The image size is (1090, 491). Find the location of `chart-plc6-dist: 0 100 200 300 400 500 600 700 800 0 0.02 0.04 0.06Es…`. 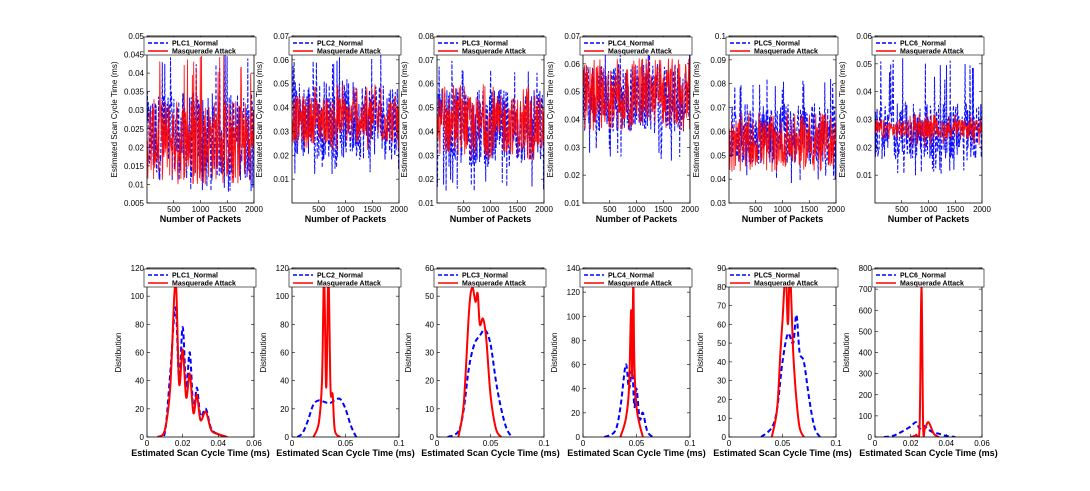

chart-plc6-dist: 0 100 200 300 400 500 600 700 800 0 0.02 0.04 0.06Es… is located at coordinates (920, 361).